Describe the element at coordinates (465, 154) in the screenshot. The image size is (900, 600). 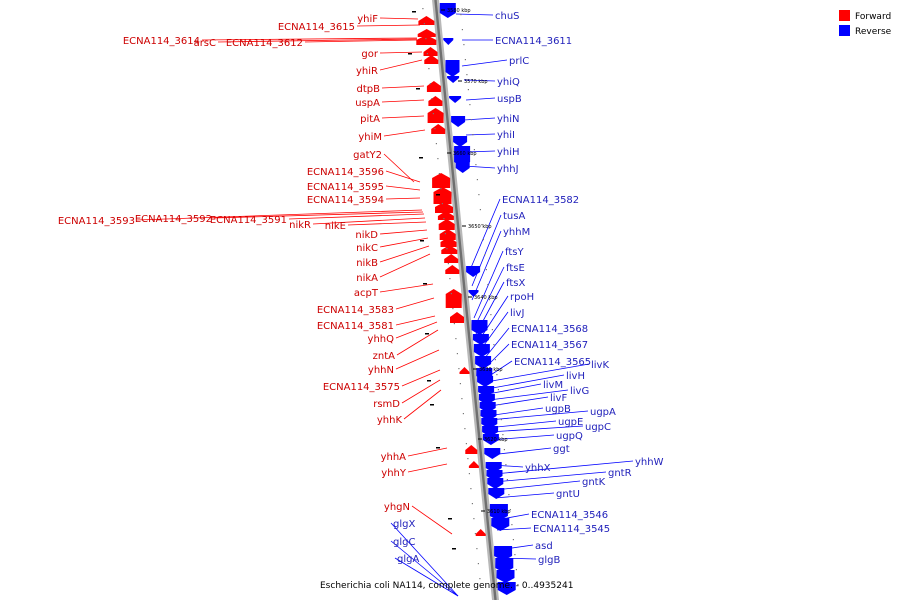
I see `tick-label: 3660 kbp` at that location.